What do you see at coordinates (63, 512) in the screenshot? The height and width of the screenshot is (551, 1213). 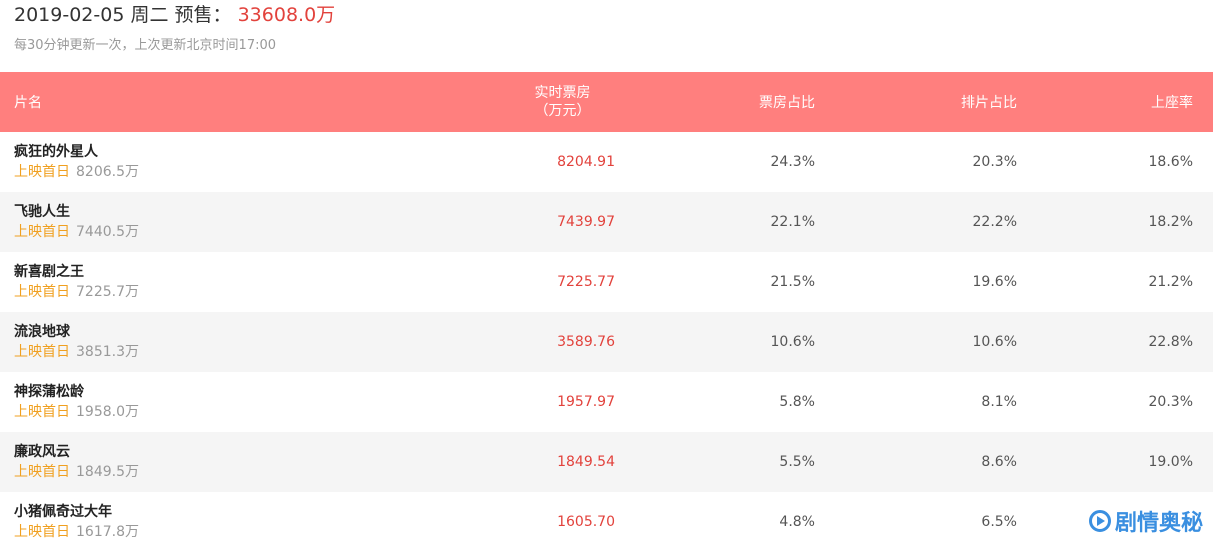 I see `movie-name: 小猪佩奇过大年` at bounding box center [63, 512].